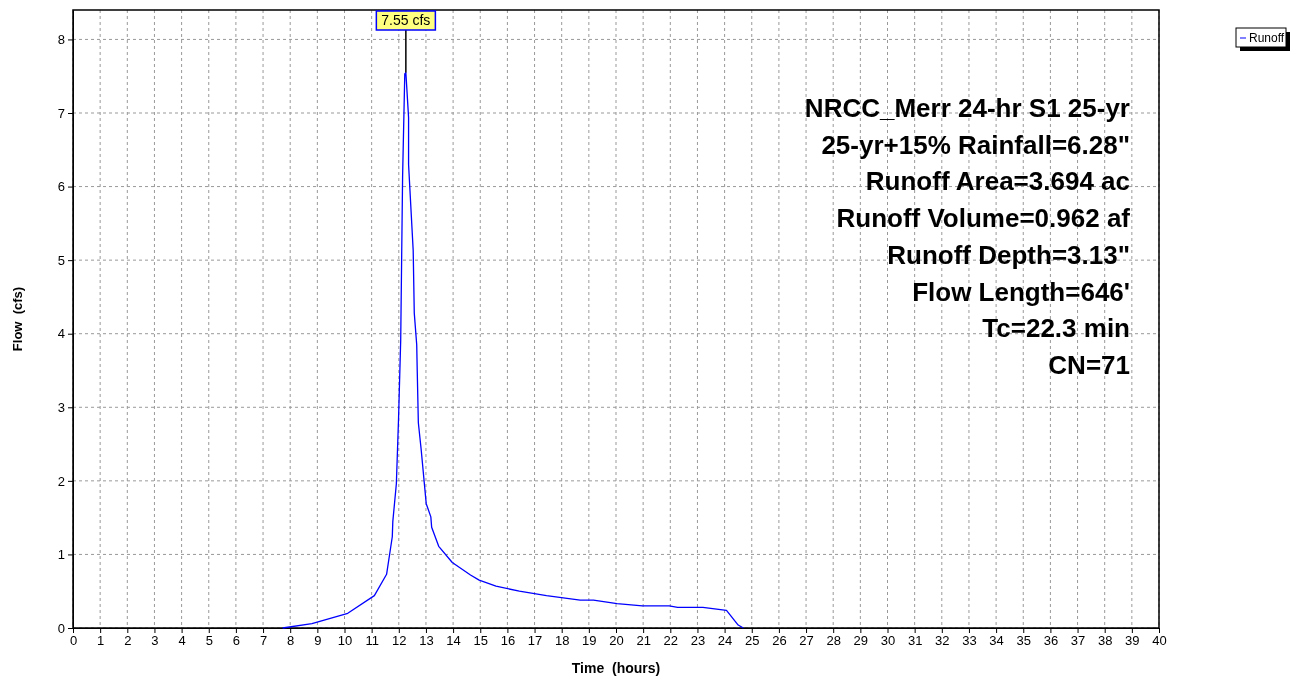  Describe the element at coordinates (861, 641) in the screenshot. I see `x-tick-label: 29` at that location.